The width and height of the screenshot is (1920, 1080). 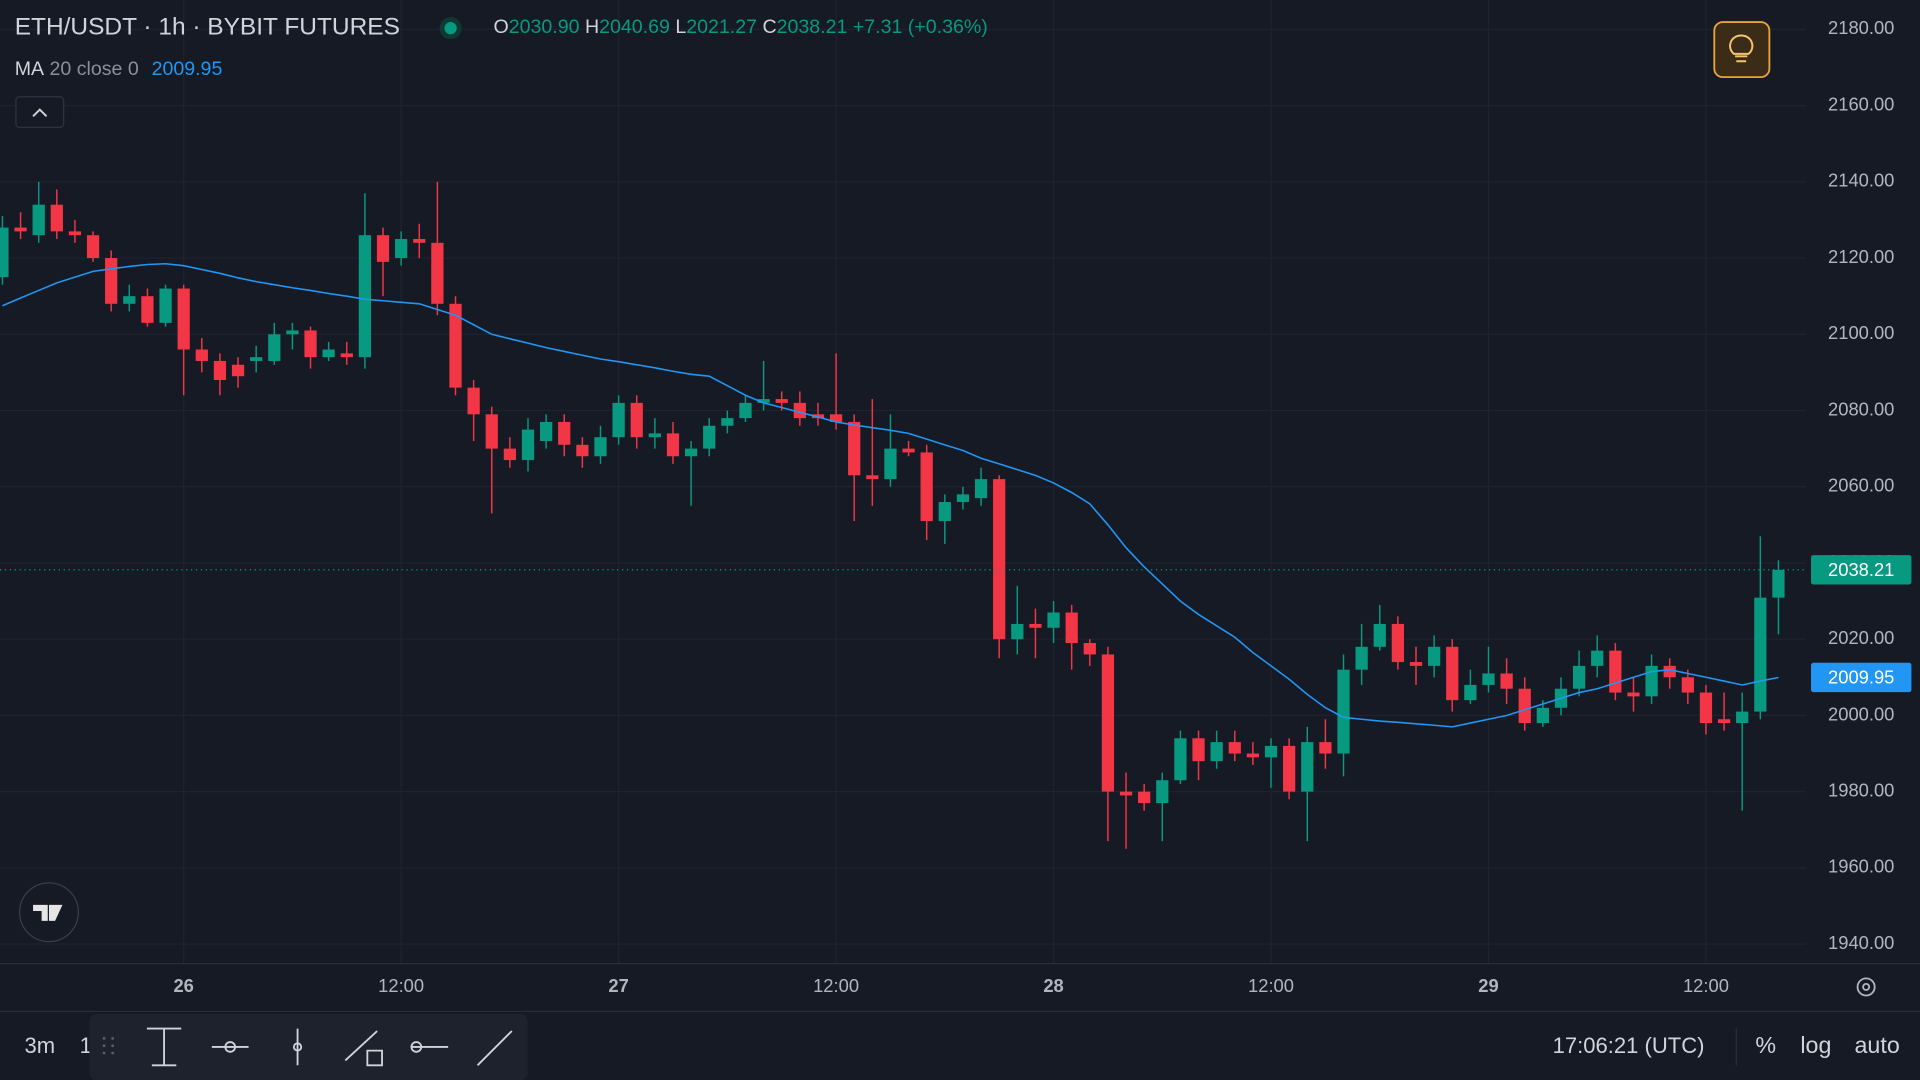 I want to click on log-button: log, so click(x=1815, y=1045).